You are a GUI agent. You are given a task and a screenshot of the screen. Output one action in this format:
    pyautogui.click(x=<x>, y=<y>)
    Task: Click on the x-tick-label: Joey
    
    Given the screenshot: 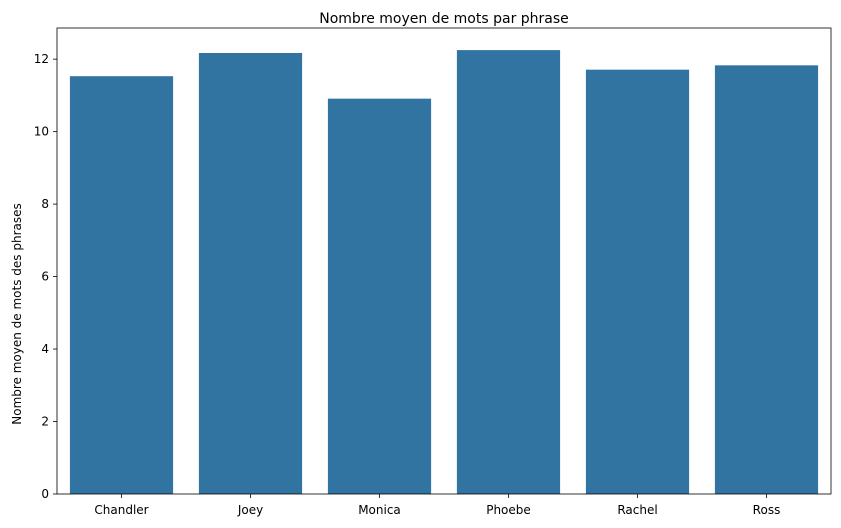 What is the action you would take?
    pyautogui.click(x=250, y=510)
    